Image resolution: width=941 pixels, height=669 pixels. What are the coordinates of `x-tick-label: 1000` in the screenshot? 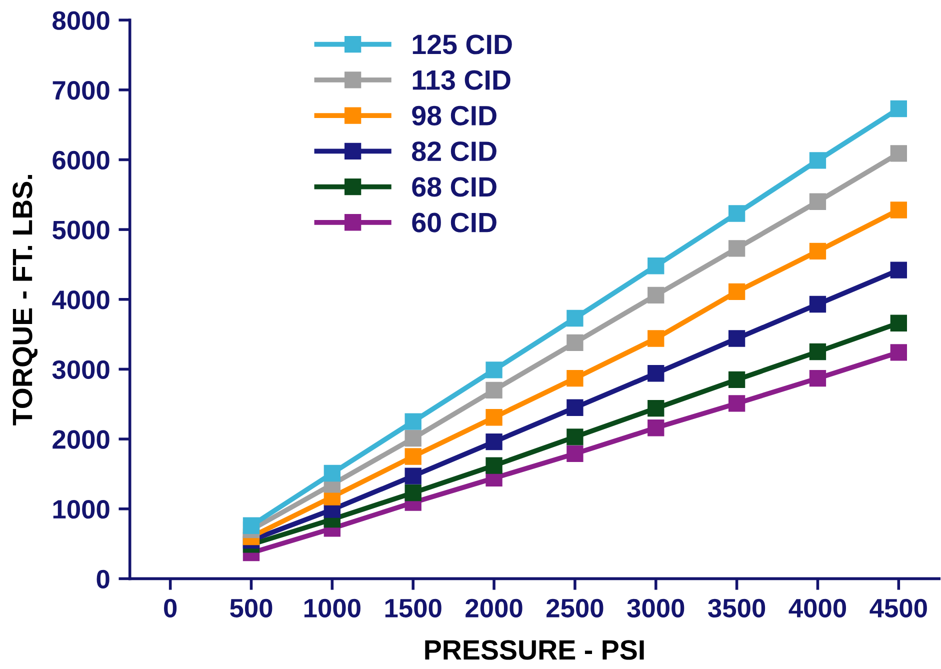 It's located at (332, 608).